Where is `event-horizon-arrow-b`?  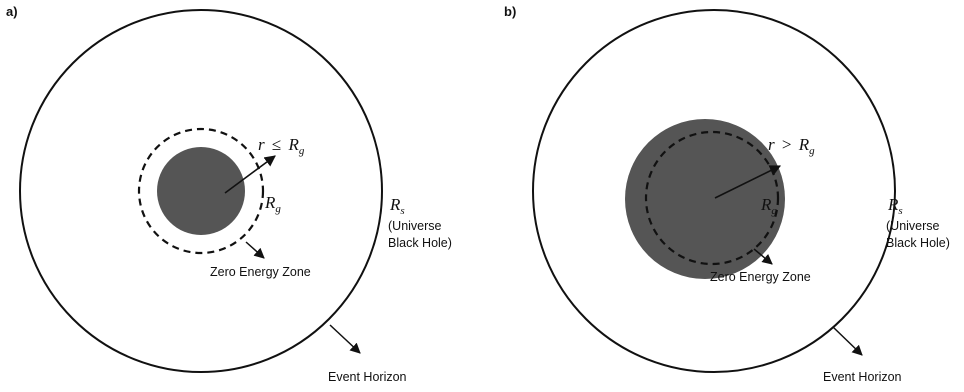
event-horizon-arrow-b is located at coordinates (847, 341).